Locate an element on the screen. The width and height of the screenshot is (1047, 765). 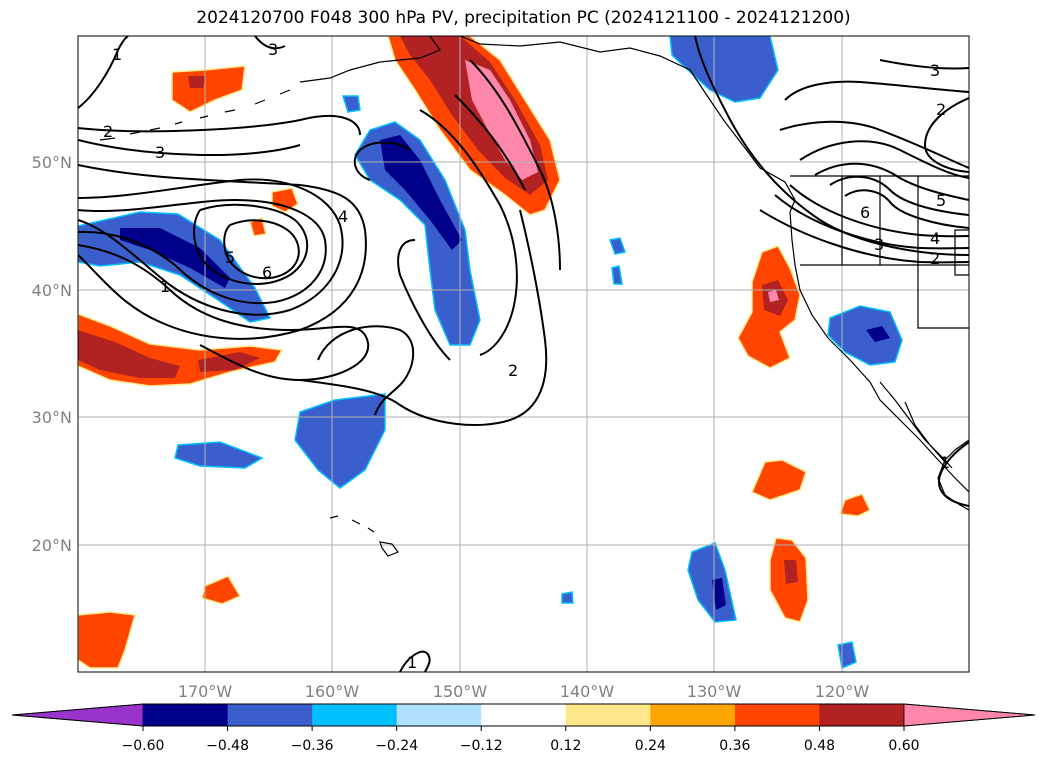
pv-contour-1-south is located at coordinates (415, 661).